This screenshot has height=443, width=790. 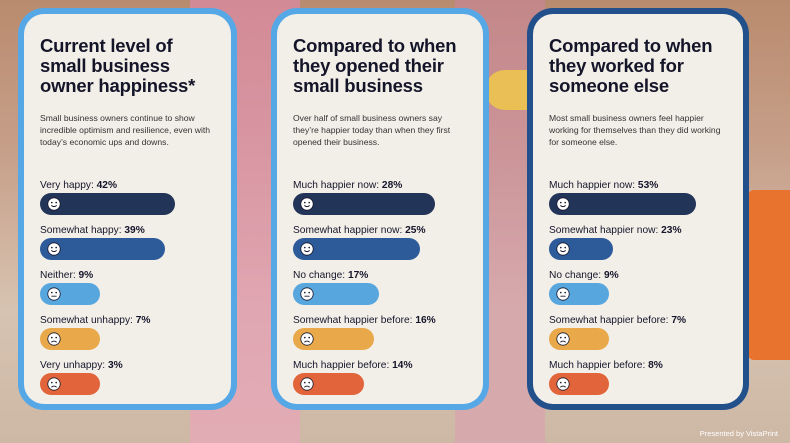 I want to click on value-label: 16%, so click(x=425, y=320).